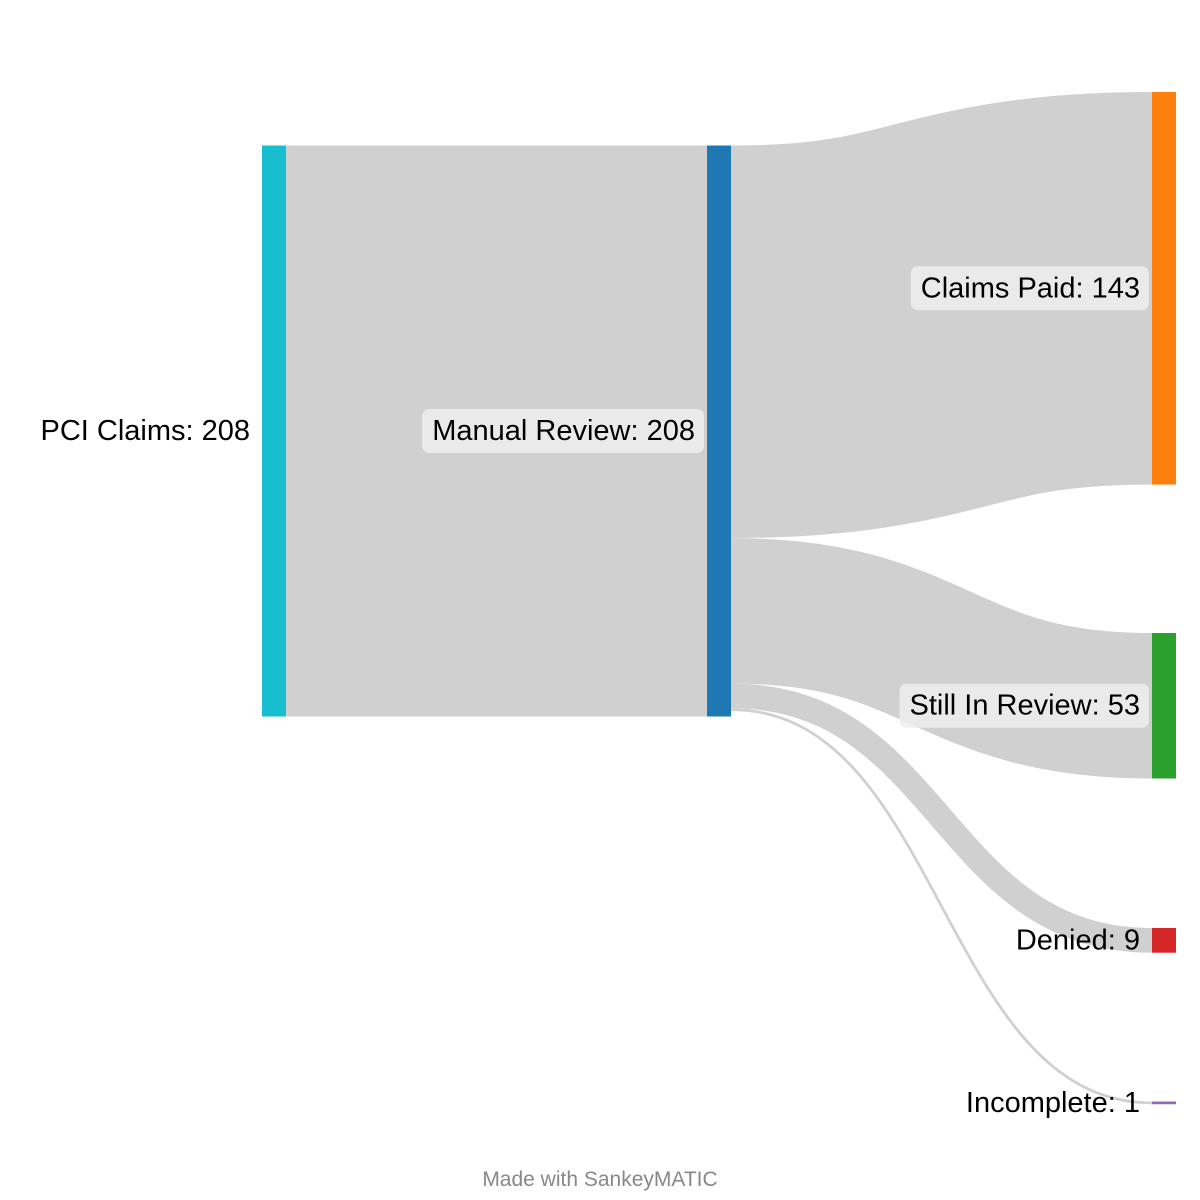 The image size is (1200, 1200). Describe the element at coordinates (719, 431) in the screenshot. I see `node-manual` at that location.